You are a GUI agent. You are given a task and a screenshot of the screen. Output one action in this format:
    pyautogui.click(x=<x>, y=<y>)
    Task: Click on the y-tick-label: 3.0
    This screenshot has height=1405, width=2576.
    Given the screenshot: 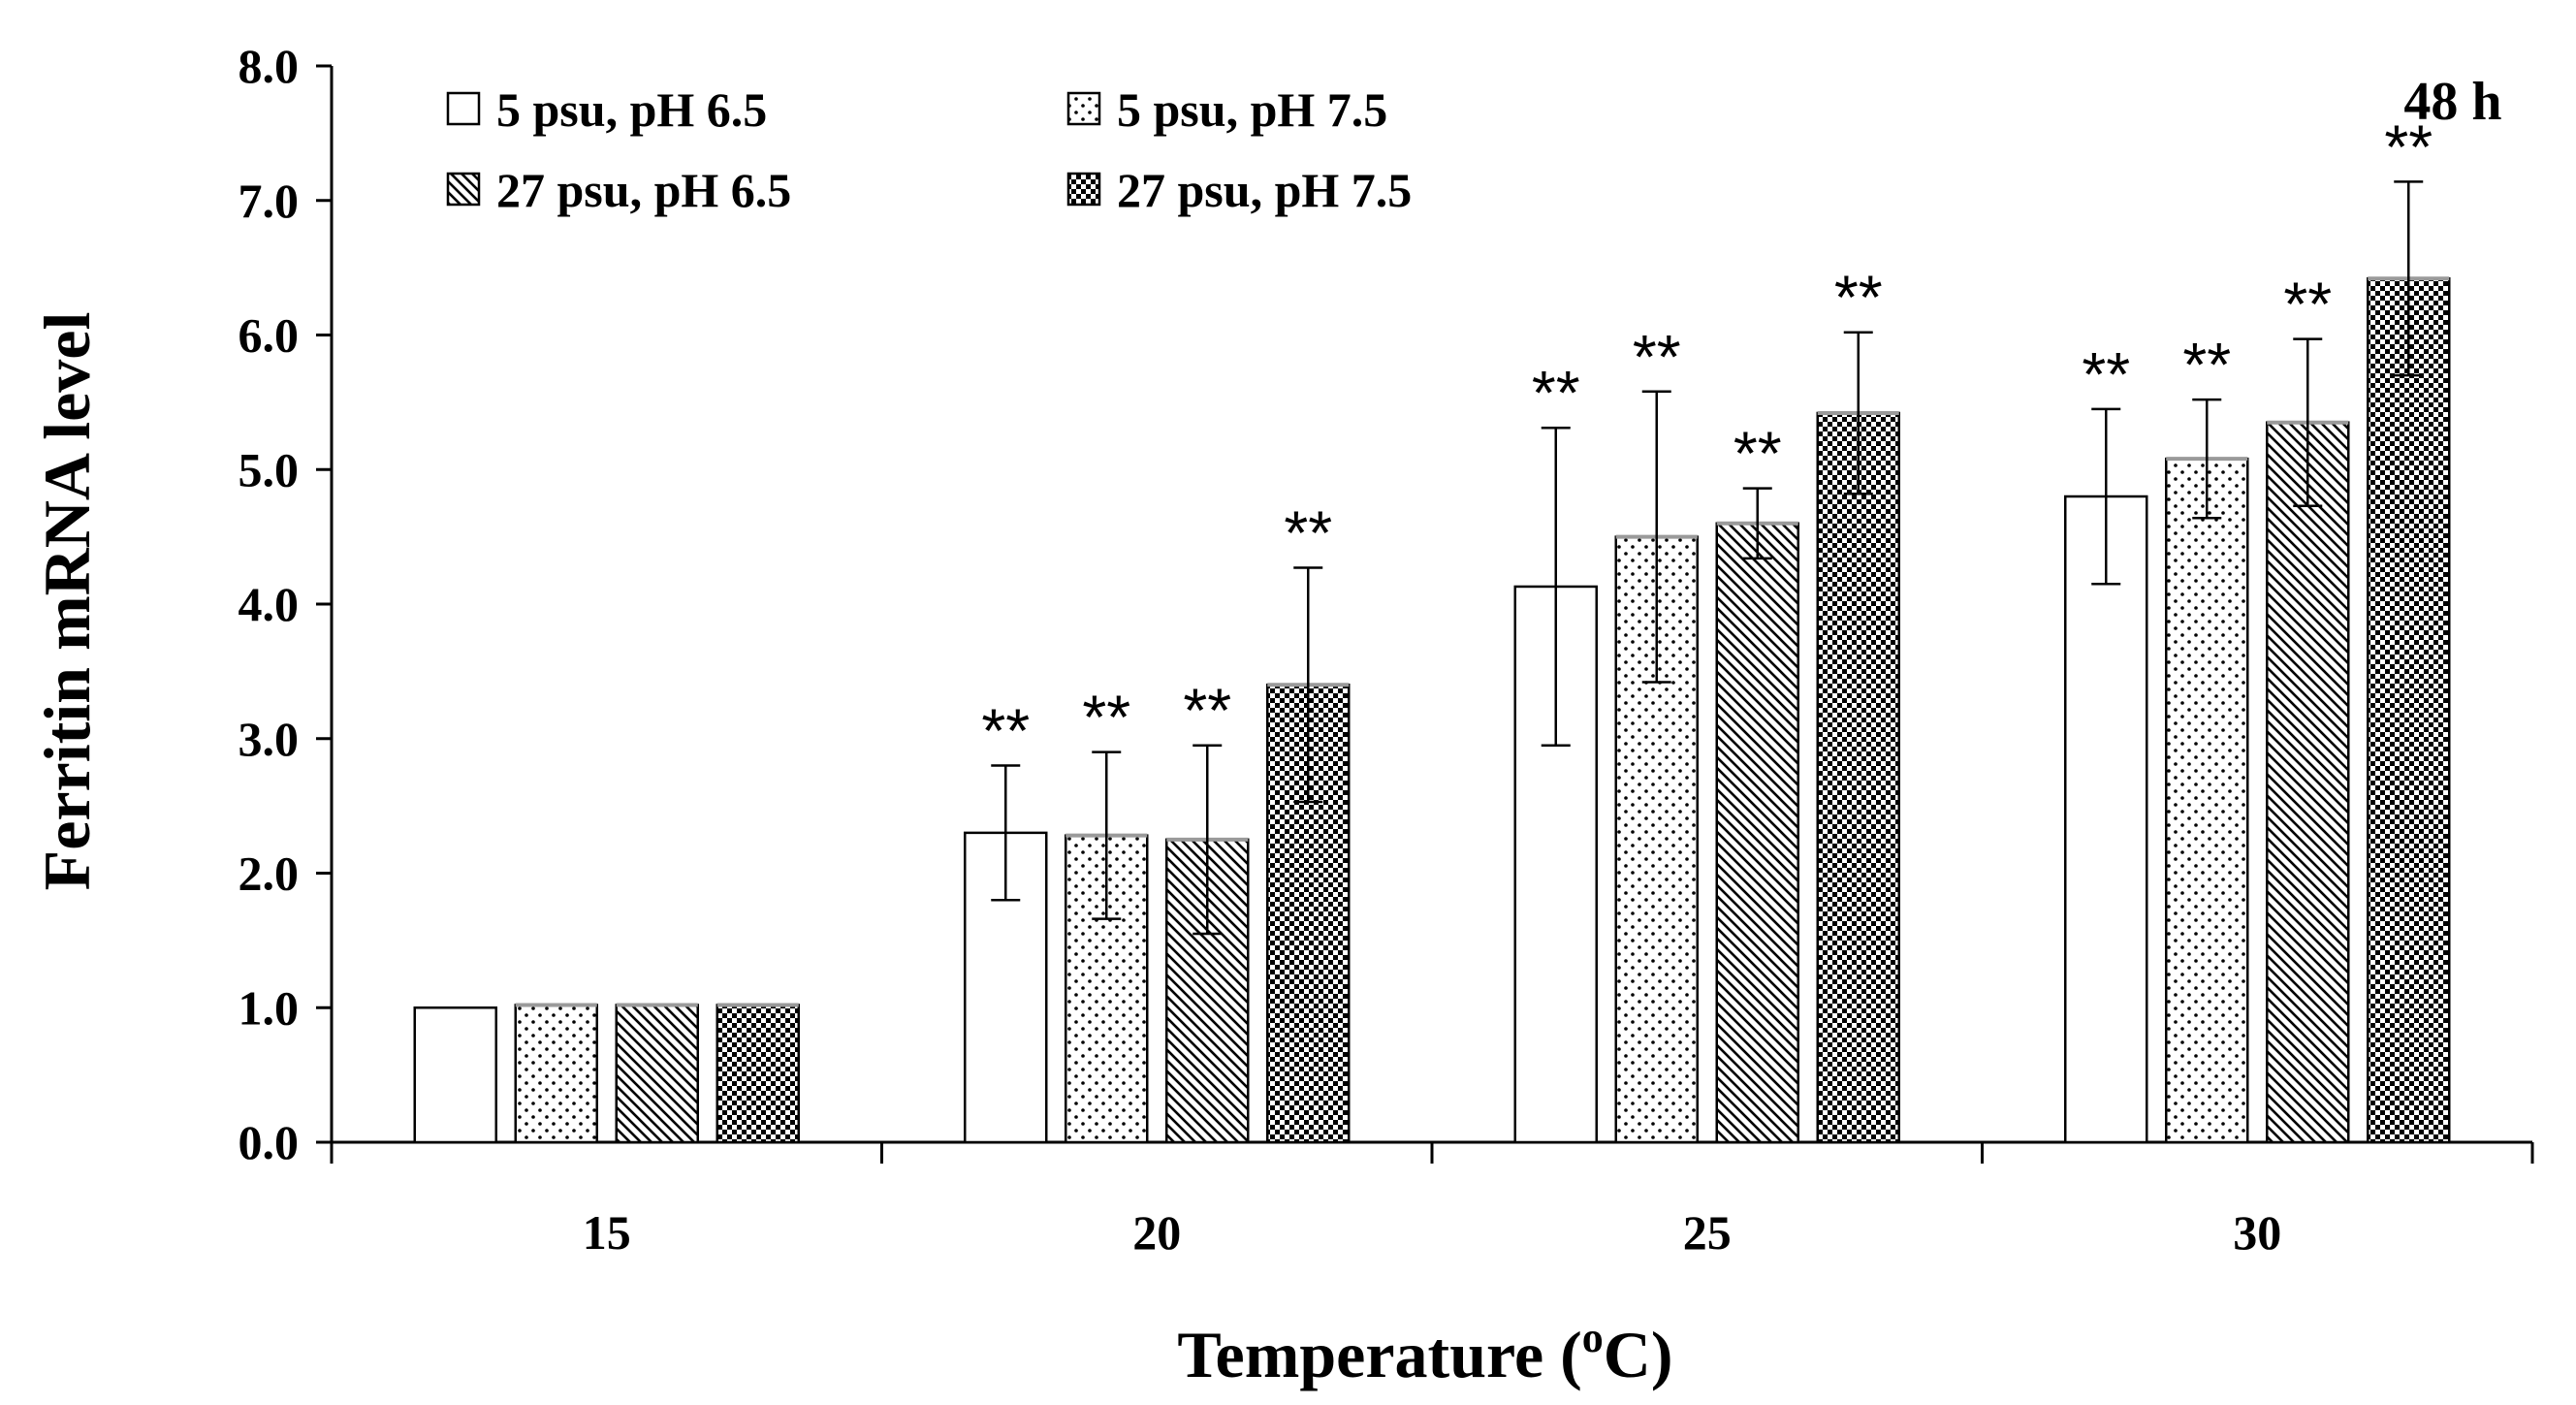 What is the action you would take?
    pyautogui.click(x=269, y=739)
    